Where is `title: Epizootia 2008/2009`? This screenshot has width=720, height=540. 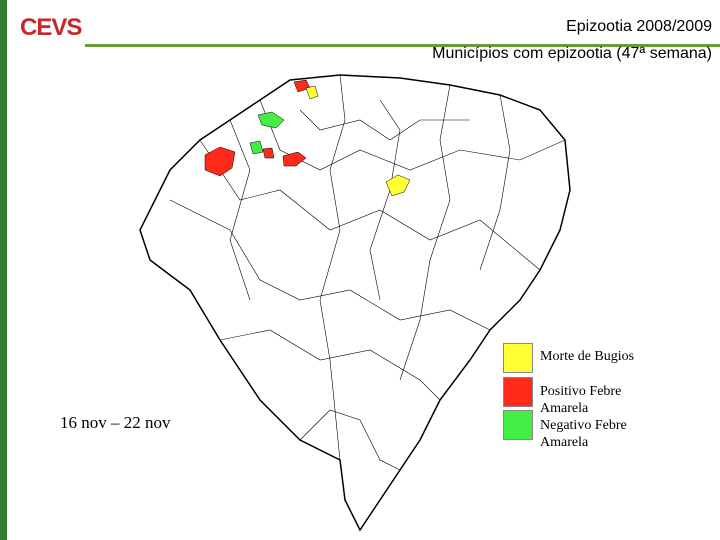
title: Epizootia 2008/2009 is located at coordinates (639, 26).